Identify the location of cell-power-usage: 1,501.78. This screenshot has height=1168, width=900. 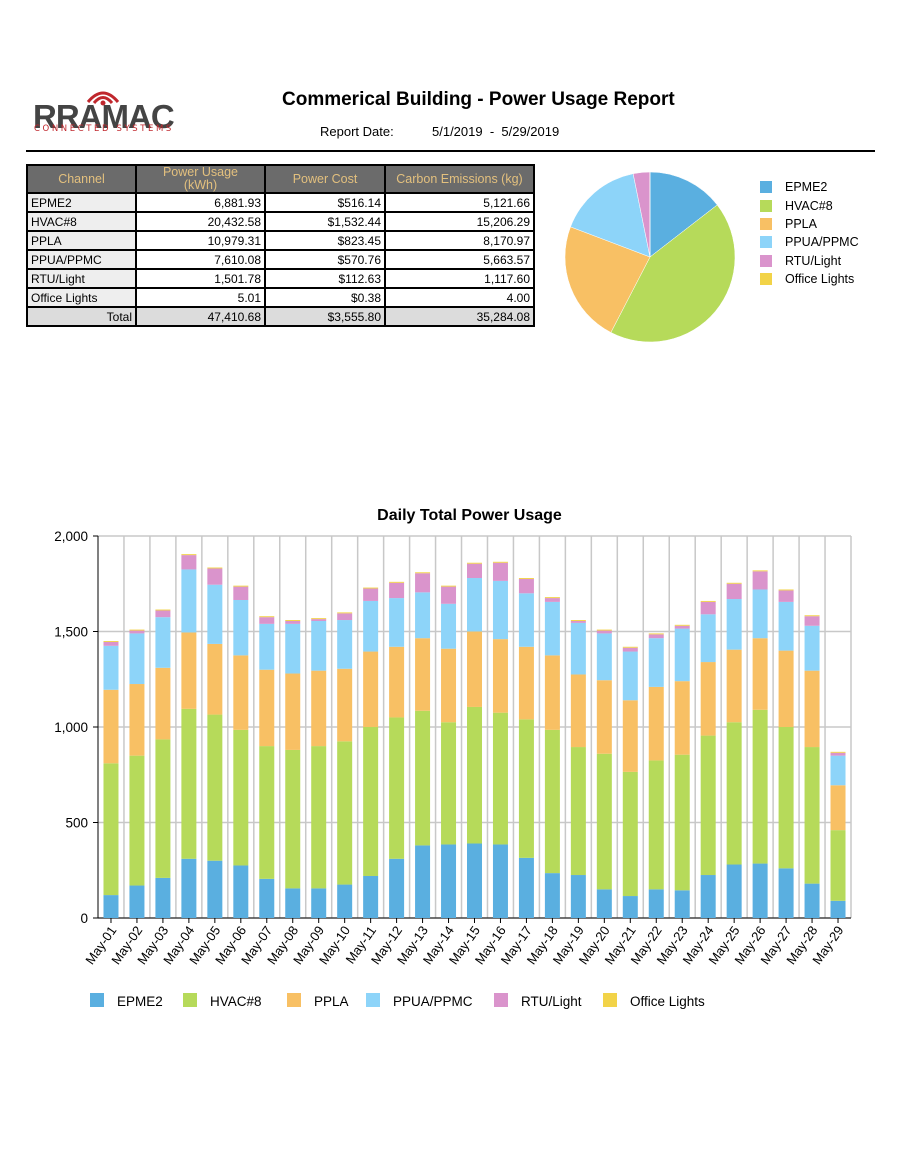
(200, 278).